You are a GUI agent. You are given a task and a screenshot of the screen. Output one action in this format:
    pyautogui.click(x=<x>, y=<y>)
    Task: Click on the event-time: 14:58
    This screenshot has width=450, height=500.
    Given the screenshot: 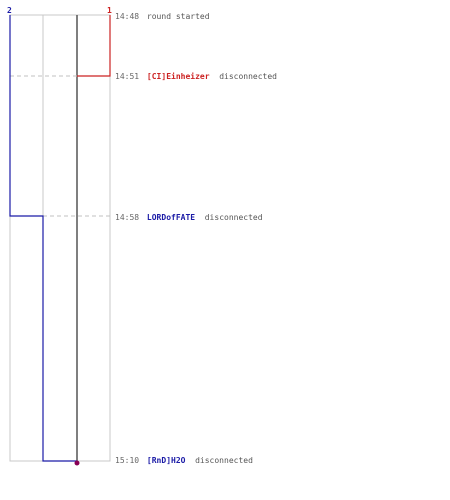 What is the action you would take?
    pyautogui.click(x=127, y=217)
    